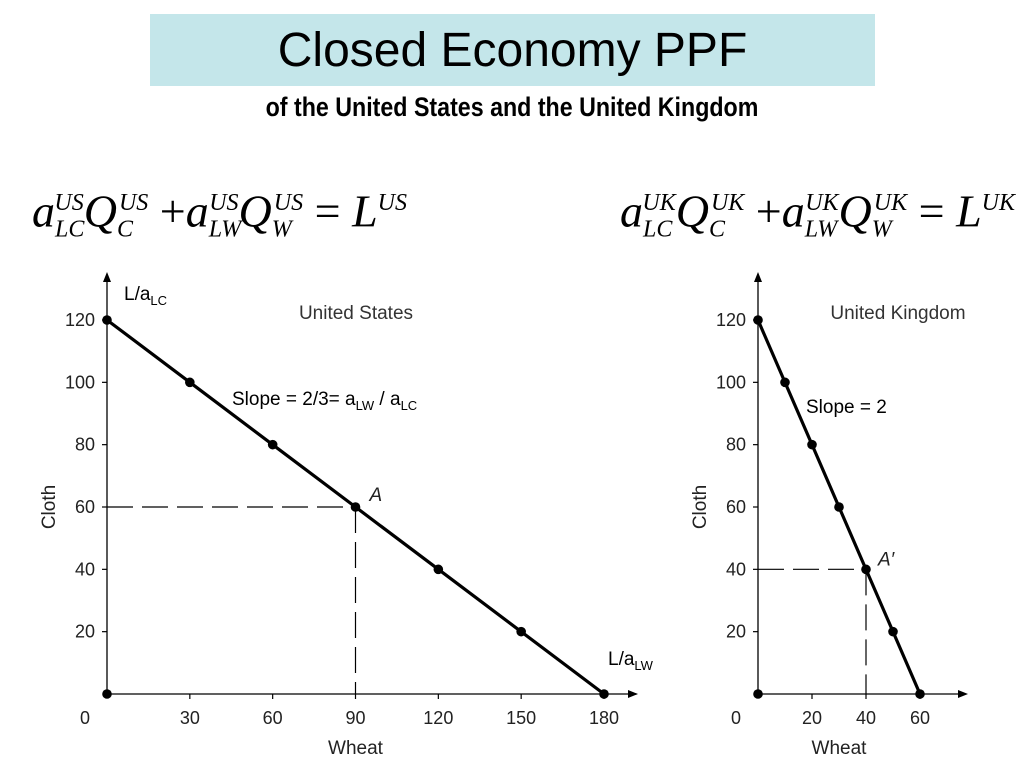  Describe the element at coordinates (604, 718) in the screenshot. I see `us-x-tick-label: 180` at that location.